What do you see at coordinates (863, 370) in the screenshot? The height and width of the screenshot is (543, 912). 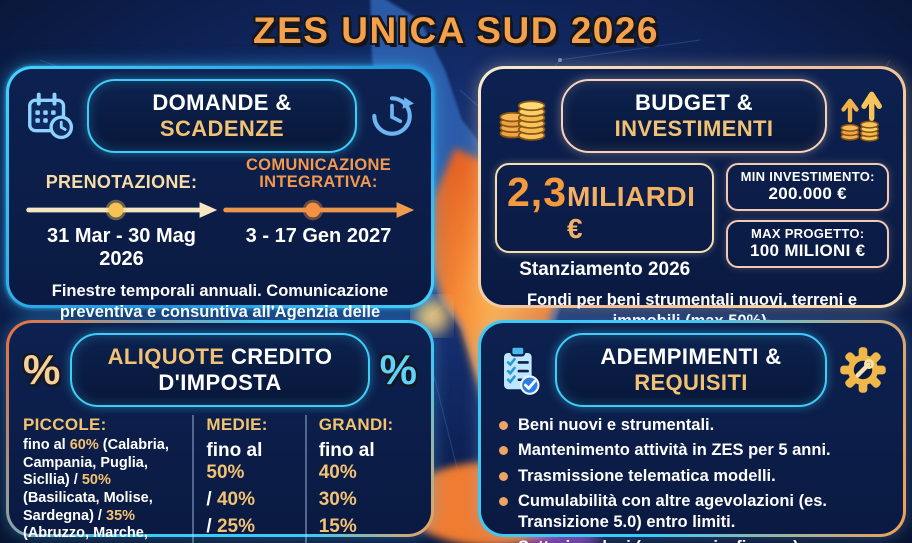 I see `gear-wrench-icon` at bounding box center [863, 370].